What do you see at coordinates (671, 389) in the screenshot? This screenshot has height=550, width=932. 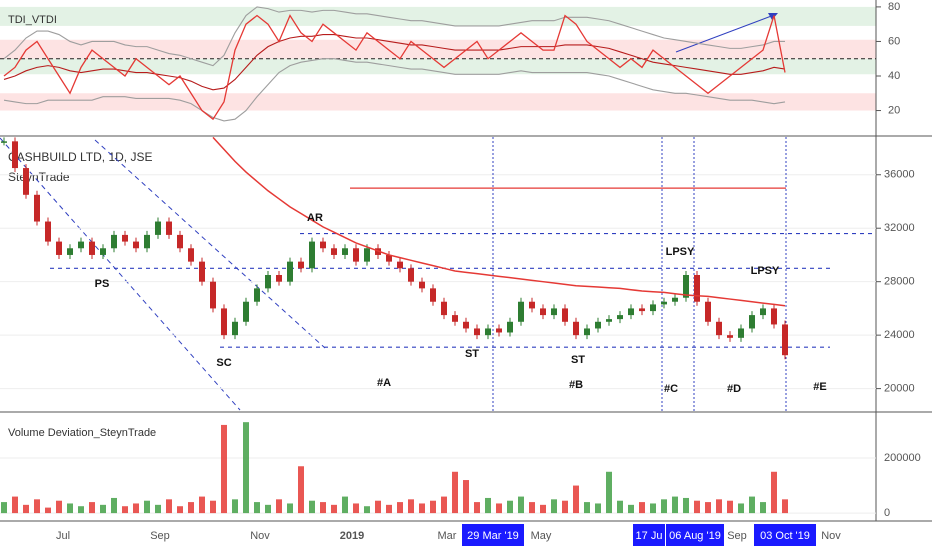 I see `annotation: #C` at bounding box center [671, 389].